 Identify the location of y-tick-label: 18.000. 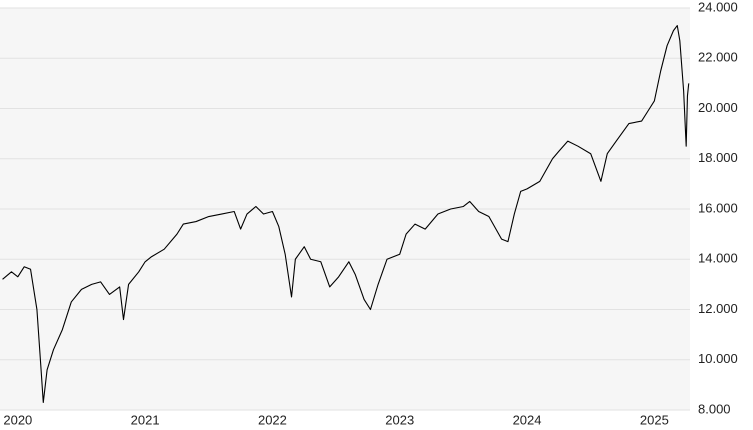
(718, 157).